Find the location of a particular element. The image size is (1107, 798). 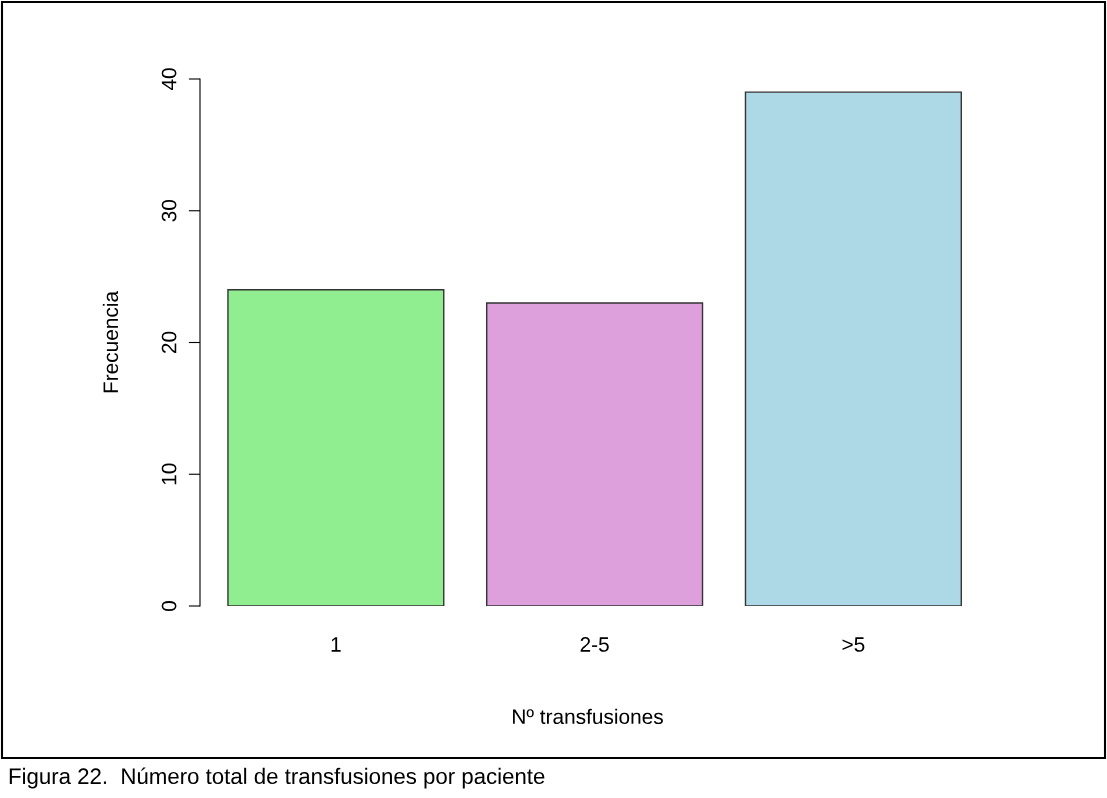

y-tick-label: 30 is located at coordinates (169, 210).